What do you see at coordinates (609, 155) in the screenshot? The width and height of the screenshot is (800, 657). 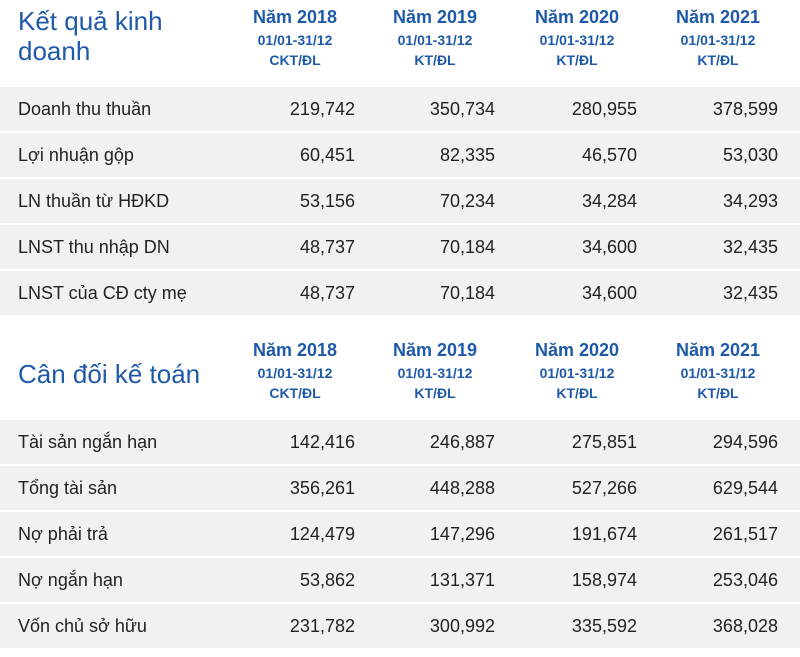 I see `cell-value: 46,570` at bounding box center [609, 155].